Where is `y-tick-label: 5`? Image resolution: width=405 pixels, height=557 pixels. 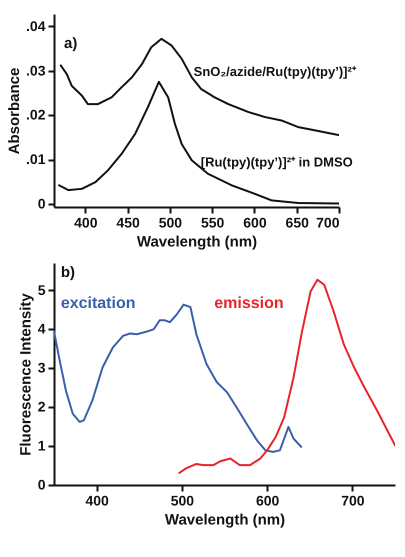 y-tick-label: 5 is located at coordinates (42, 290).